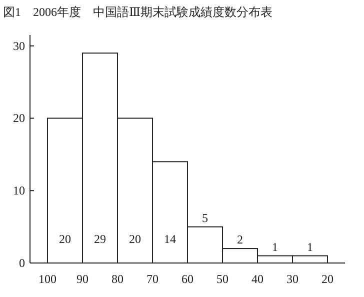  I want to click on chart-title: 図1 2006年度 中国語Ⅲ期末試験成績度数分布表, so click(138, 12).